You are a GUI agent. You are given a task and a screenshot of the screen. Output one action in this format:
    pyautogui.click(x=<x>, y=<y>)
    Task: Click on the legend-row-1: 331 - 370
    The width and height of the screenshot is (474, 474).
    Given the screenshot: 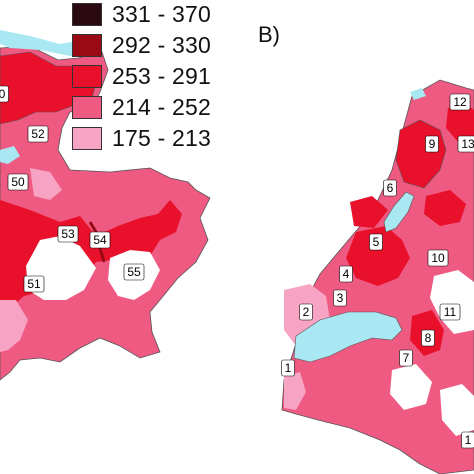 What is the action you would take?
    pyautogui.click(x=141, y=14)
    